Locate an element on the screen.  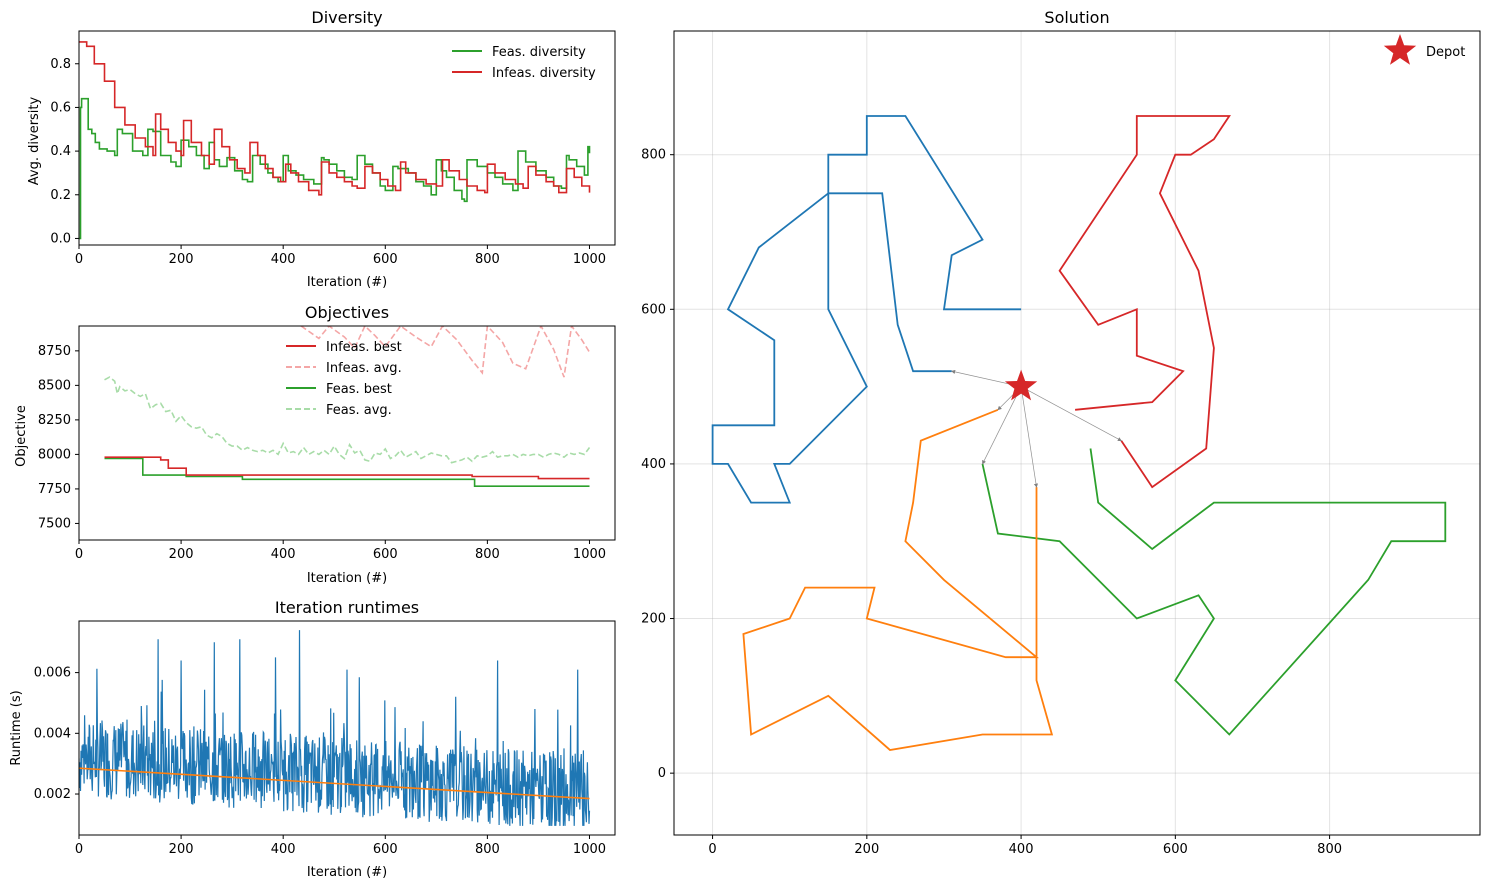
solution-legend: Depot is located at coordinates (1424, 49).